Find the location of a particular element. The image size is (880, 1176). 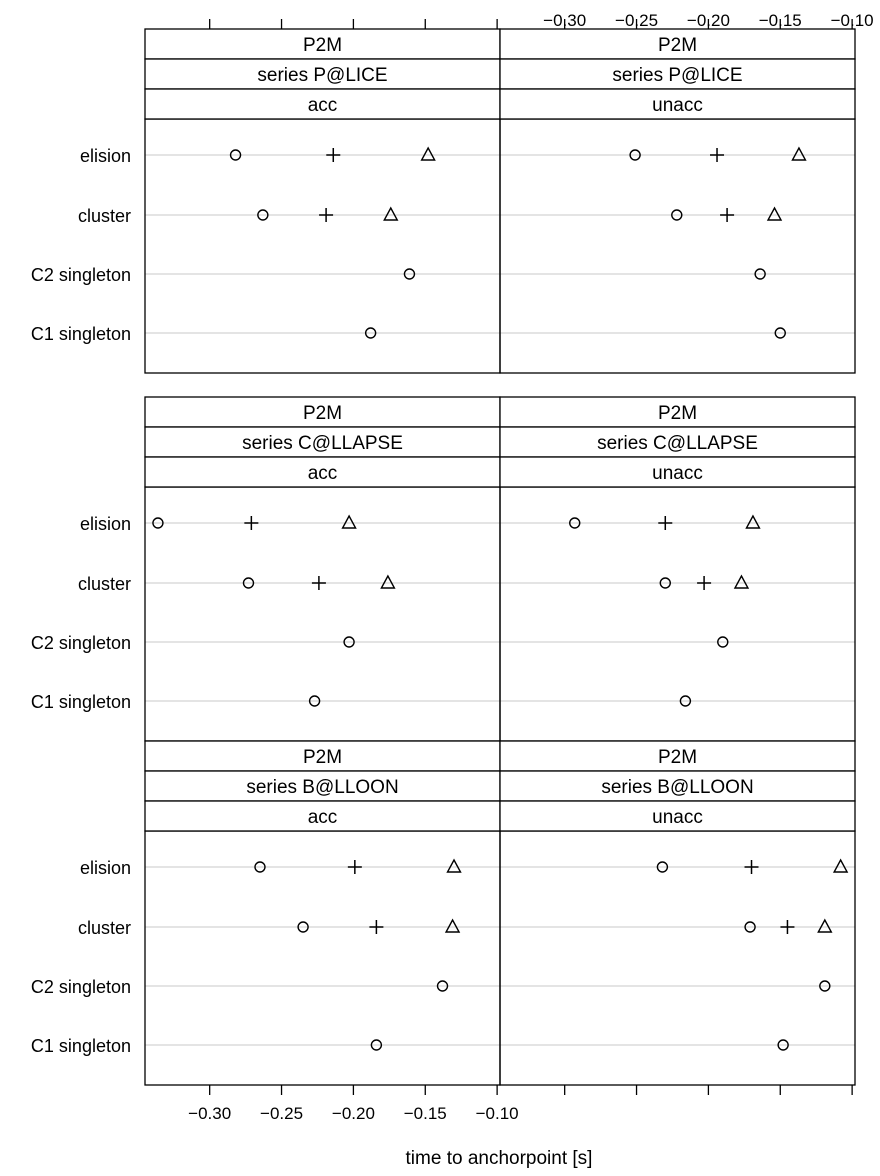

x-tick-label: −0.30 is located at coordinates (564, 20).